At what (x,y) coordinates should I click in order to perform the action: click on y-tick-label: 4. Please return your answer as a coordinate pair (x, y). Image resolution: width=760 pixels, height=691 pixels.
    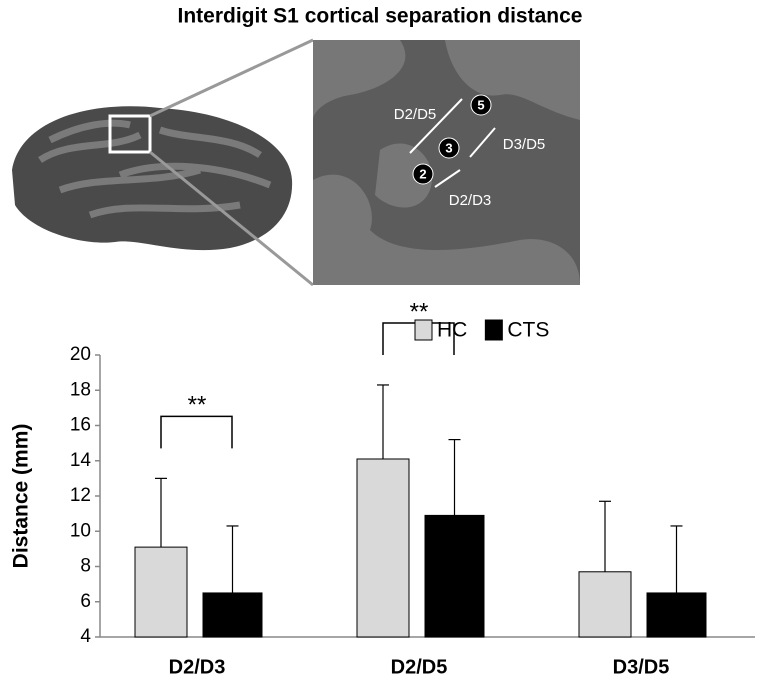
    Looking at the image, I should click on (85, 636).